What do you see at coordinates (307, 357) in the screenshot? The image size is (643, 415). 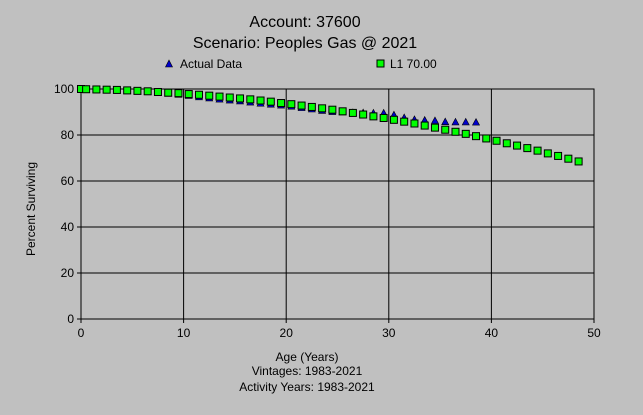 I see `x-axis-label: Age (Years)` at bounding box center [307, 357].